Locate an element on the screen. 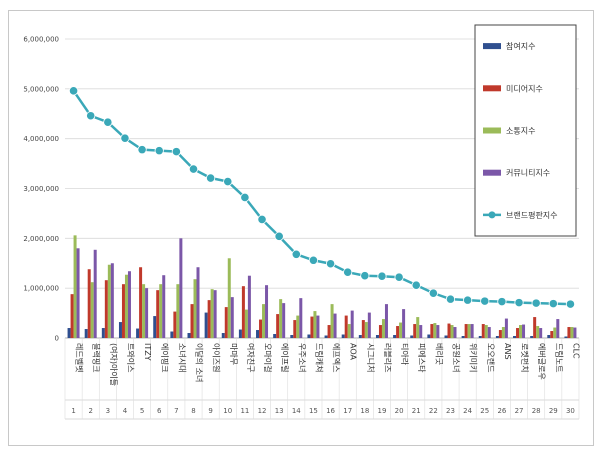  x-rank-label: 15 is located at coordinates (313, 411).